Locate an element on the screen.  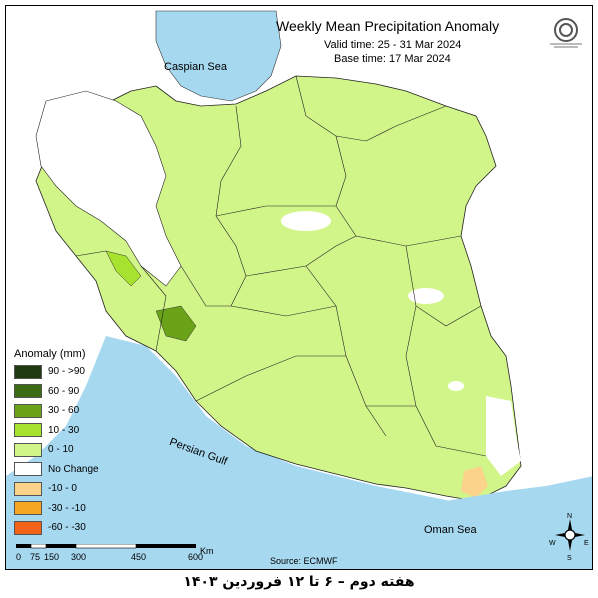
no-change-southeast is located at coordinates (503, 436).